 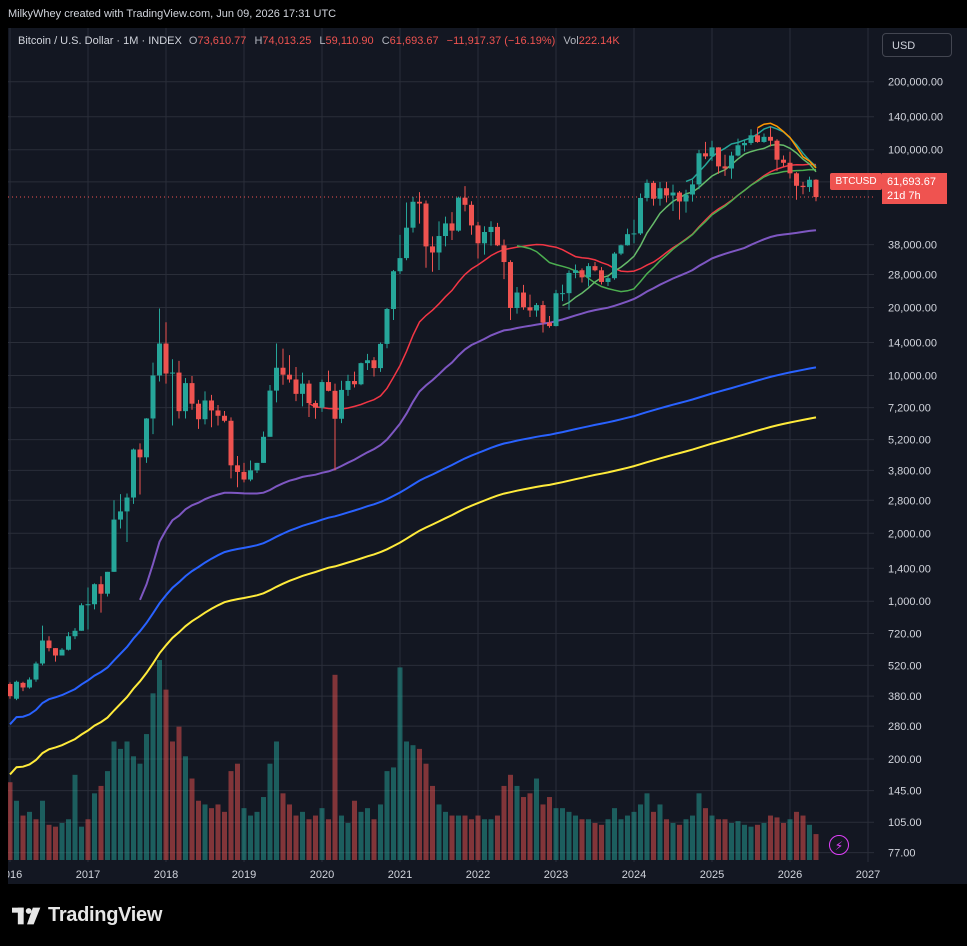 What do you see at coordinates (166, 875) in the screenshot?
I see `time-tick-label: 2018` at bounding box center [166, 875].